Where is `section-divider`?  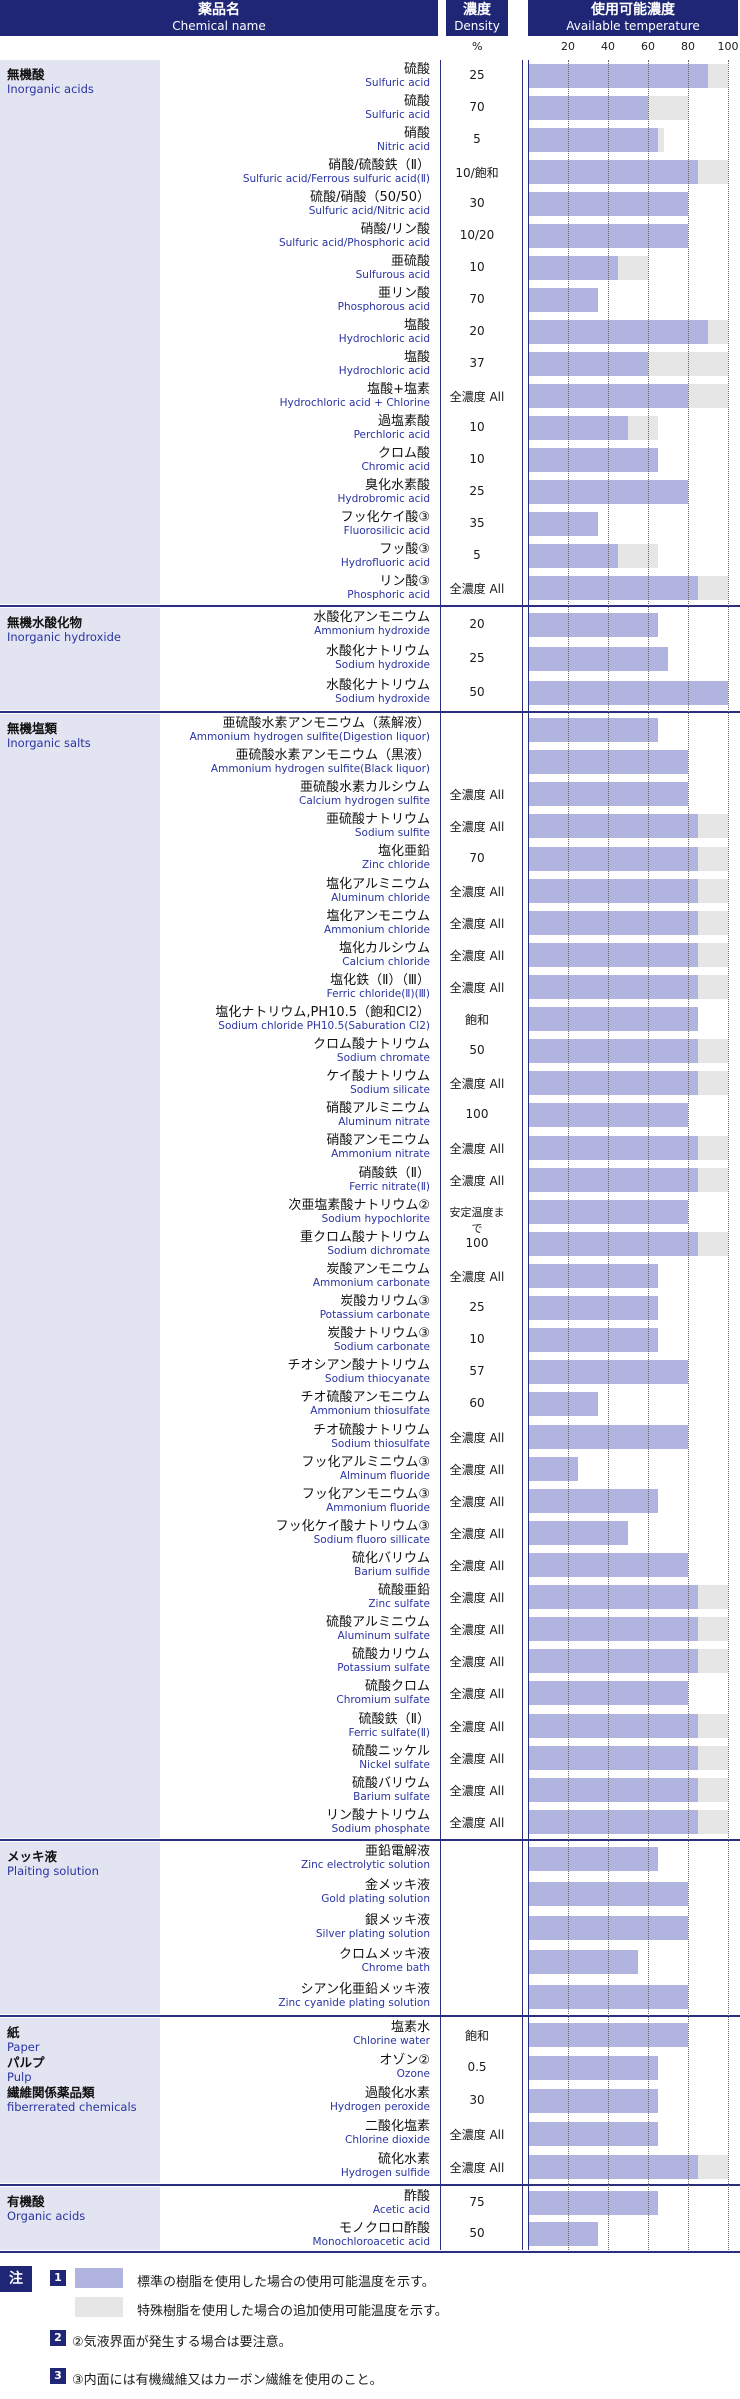 section-divider is located at coordinates (370, 606).